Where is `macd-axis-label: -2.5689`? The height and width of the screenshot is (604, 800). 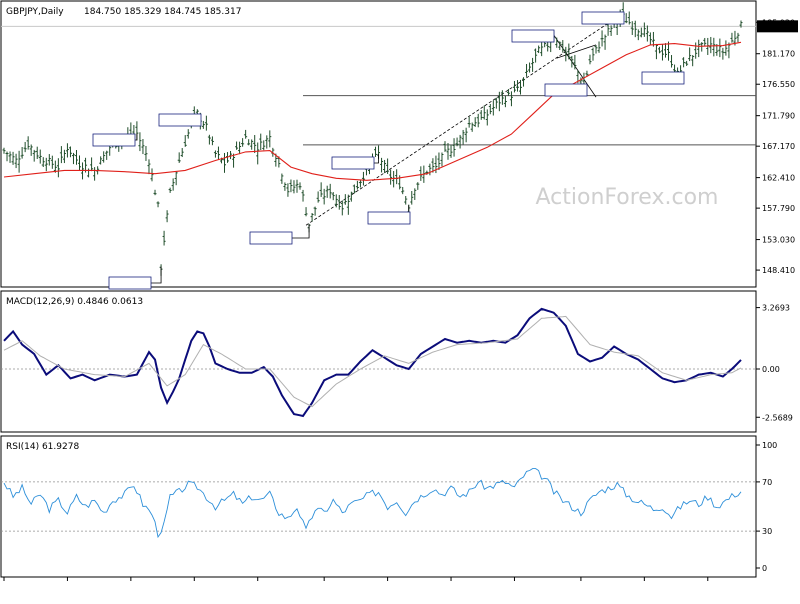
macd-axis-label: -2.5689 is located at coordinates (777, 417).